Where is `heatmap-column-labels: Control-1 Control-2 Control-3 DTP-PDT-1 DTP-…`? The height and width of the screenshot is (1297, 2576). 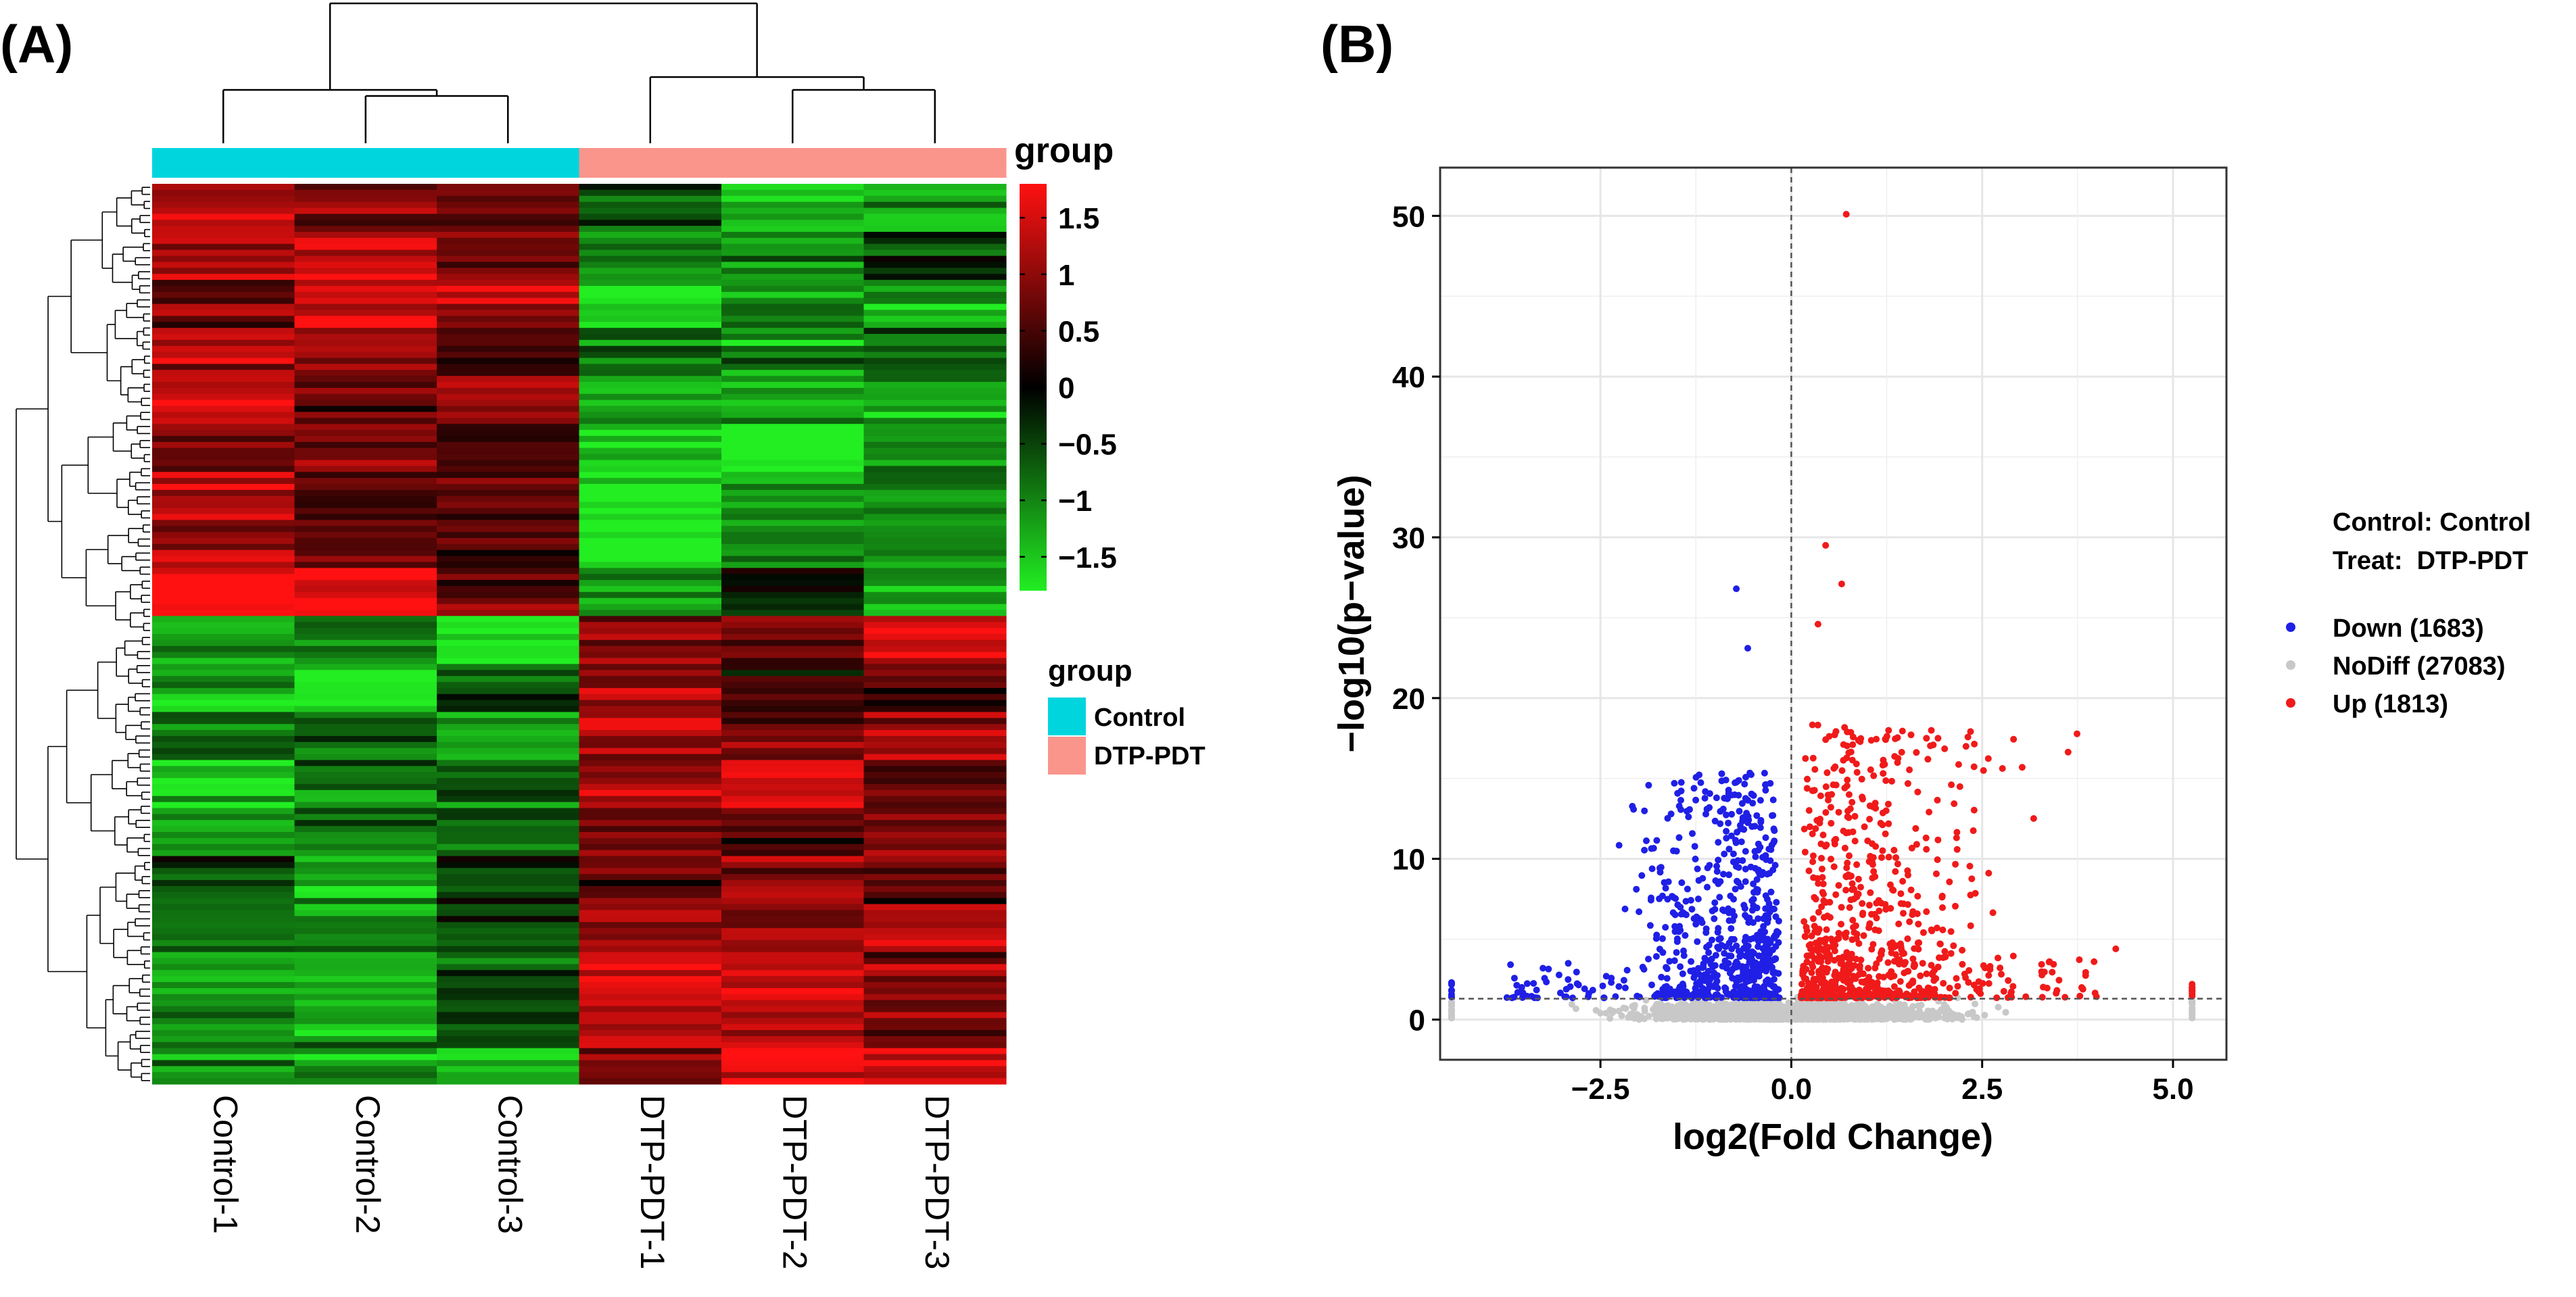
heatmap-column-labels: Control-1 Control-2 Control-3 DTP-PDT-1 DTP-… is located at coordinates (581, 1182).